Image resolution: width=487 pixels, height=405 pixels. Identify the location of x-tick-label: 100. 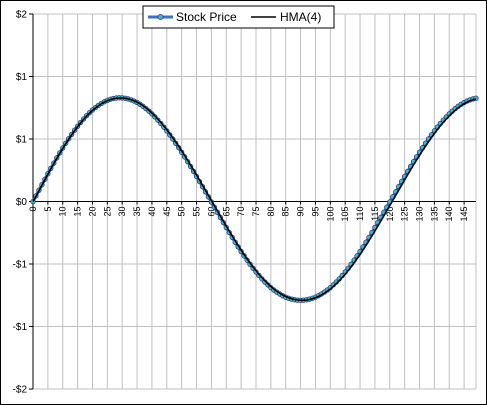
(330, 214).